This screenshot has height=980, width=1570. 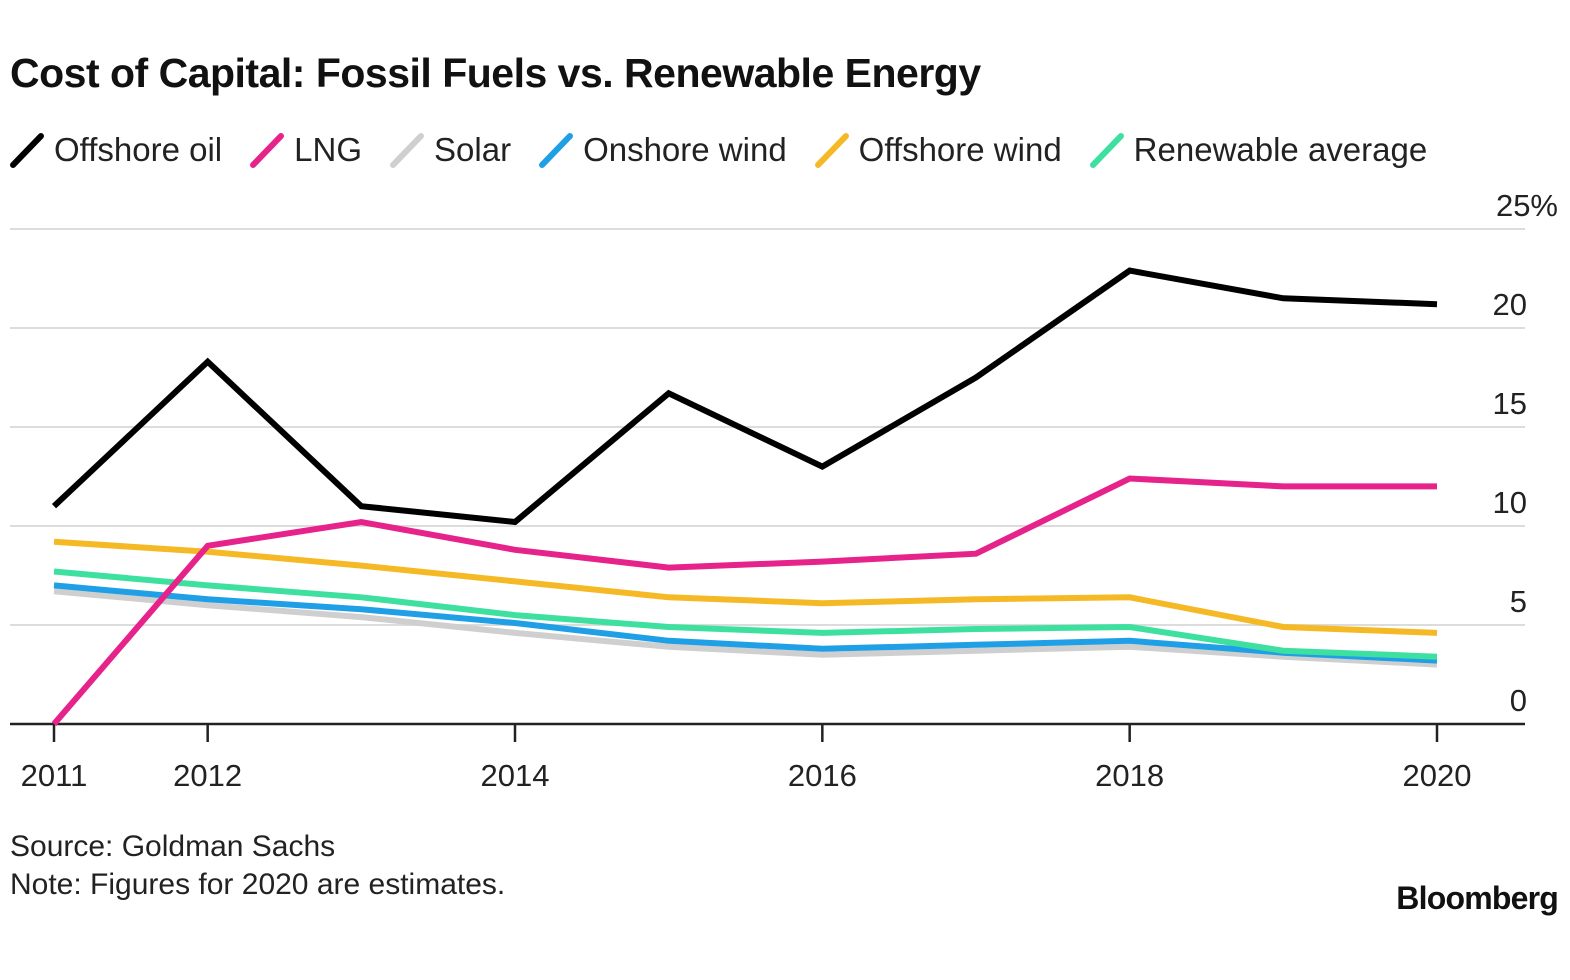 I want to click on y-tick-label-5: 5, so click(x=1518, y=601).